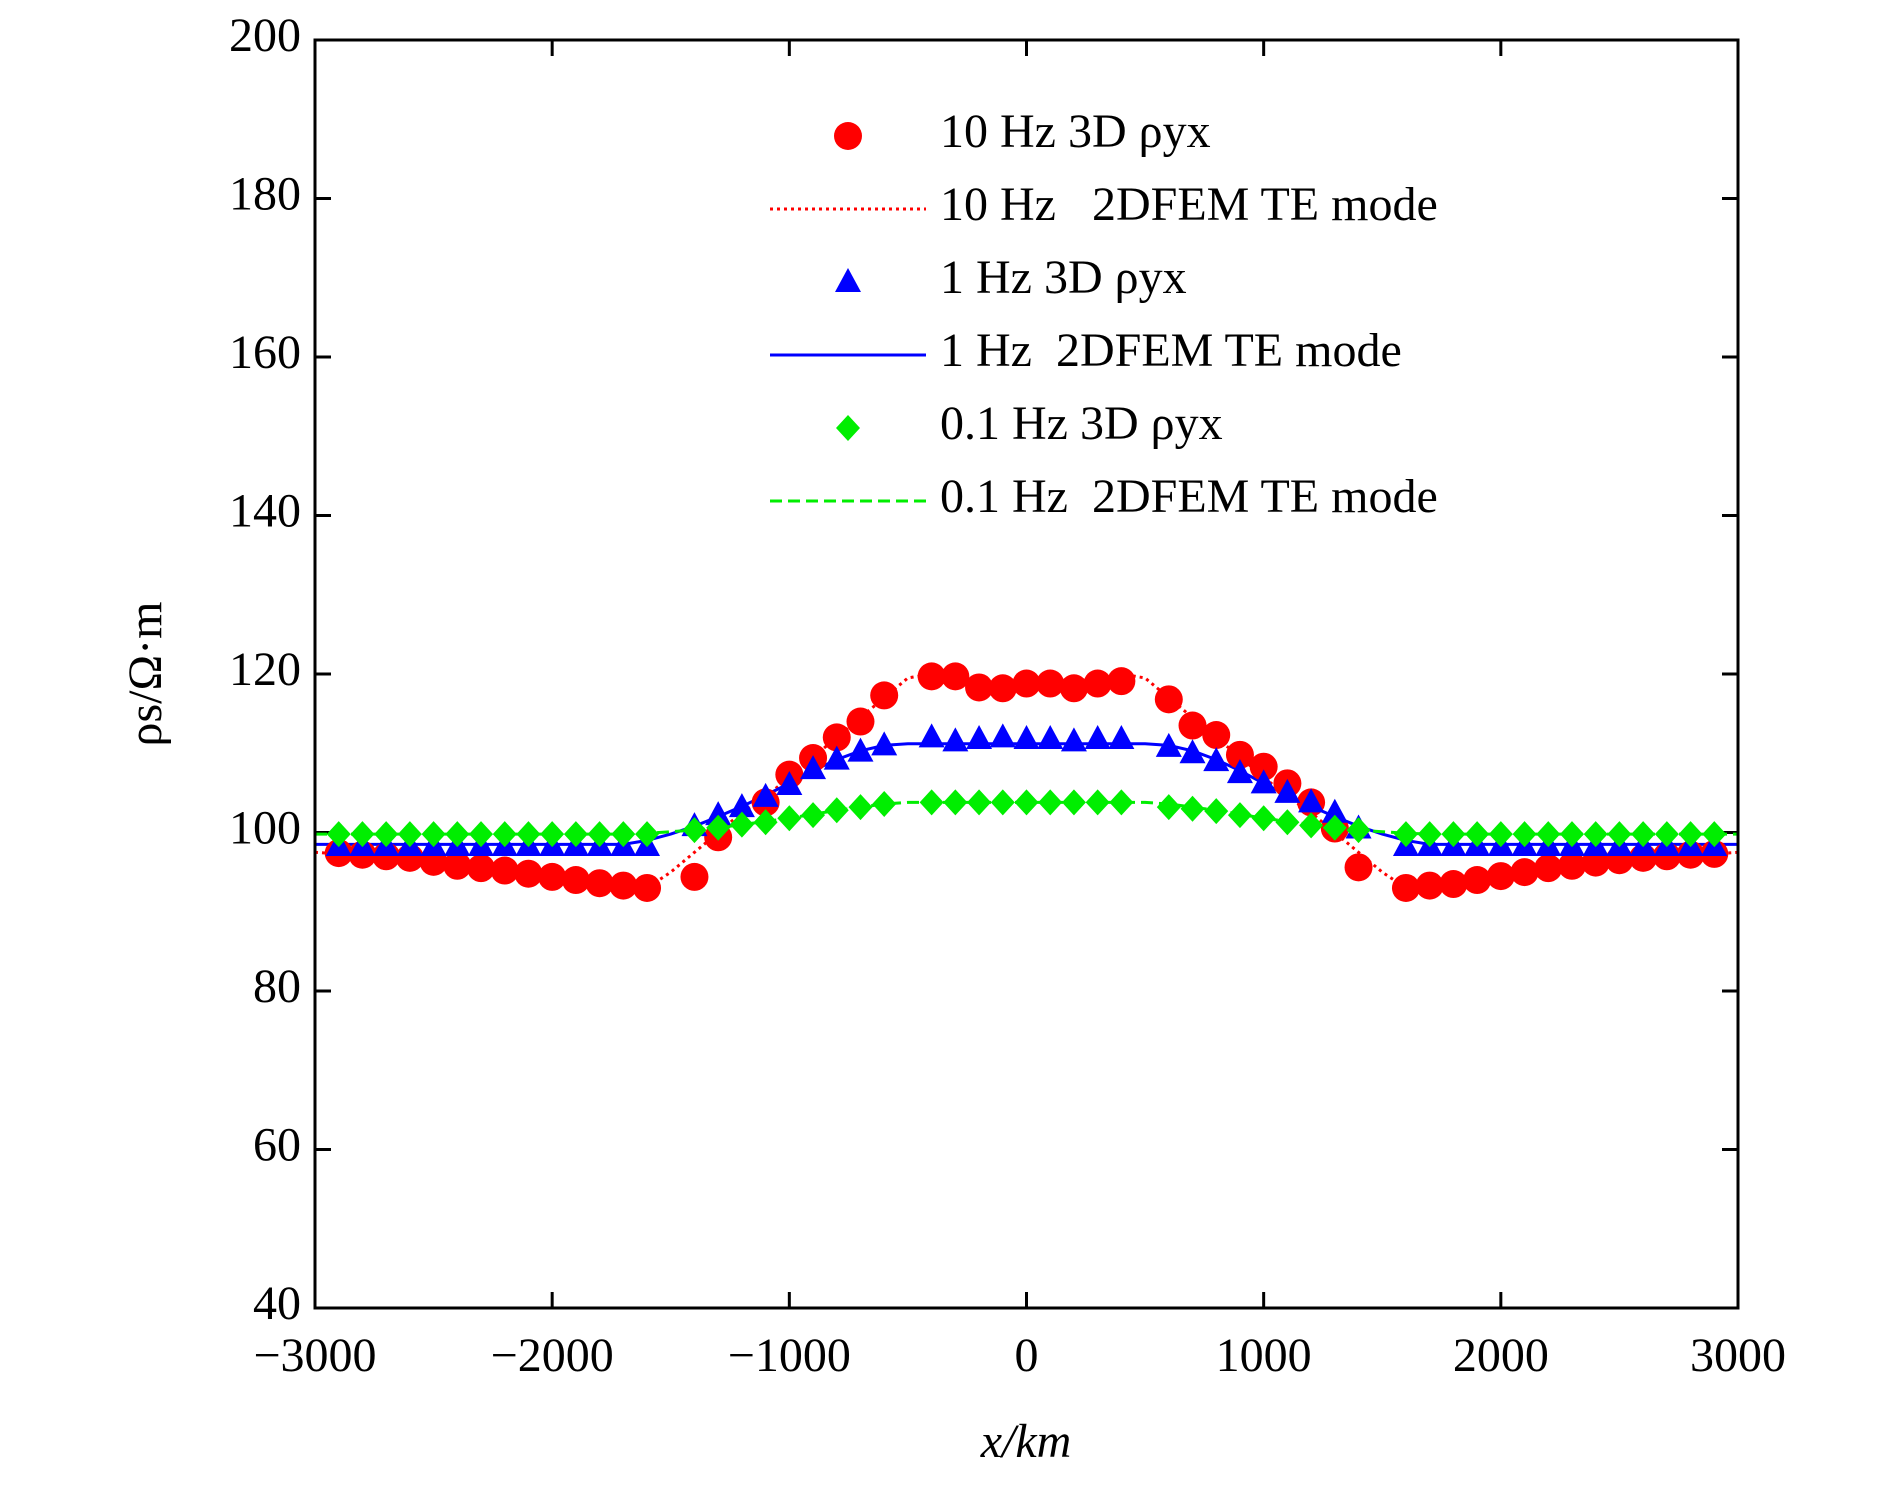 The image size is (1890, 1488). Describe the element at coordinates (1264, 1355) in the screenshot. I see `x-tick-label: 1000` at that location.